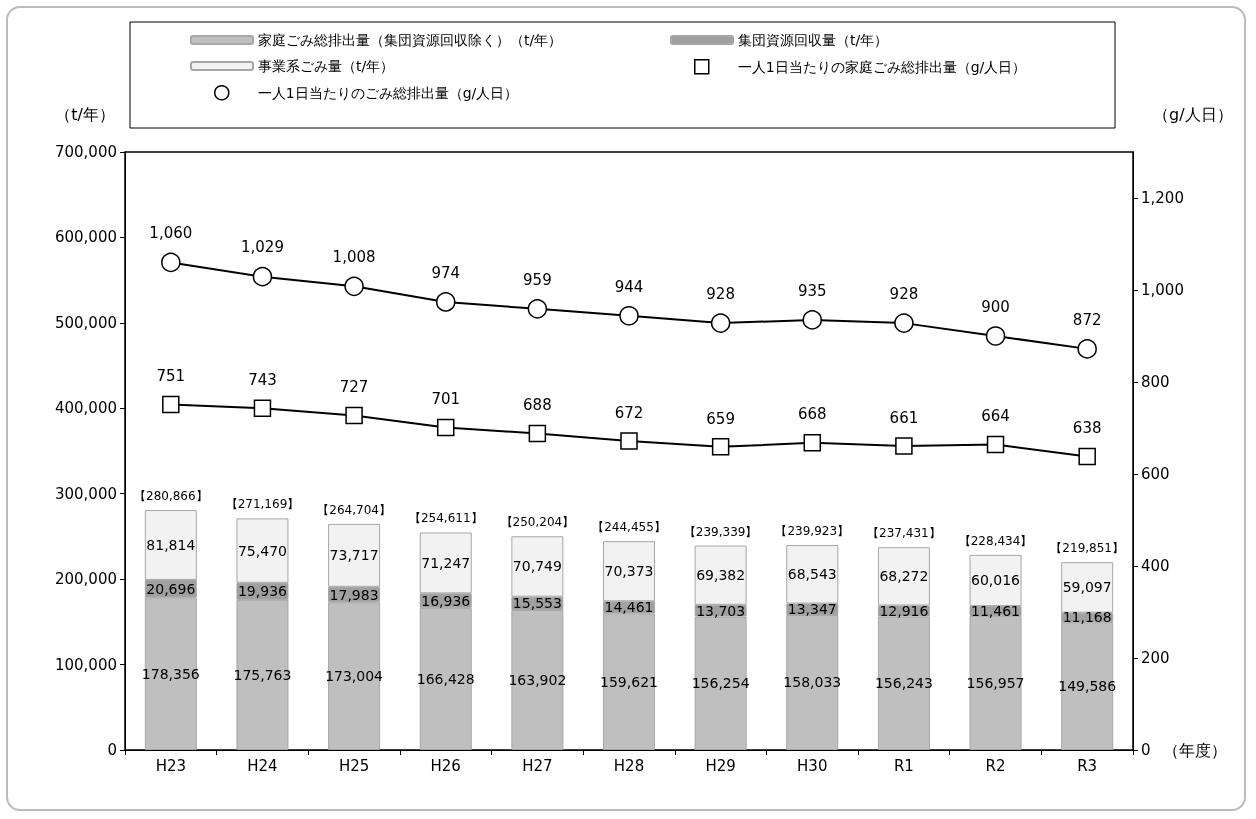 Image resolution: width=1256 pixels, height=819 pixels. I want to click on total-label: 【228,434】, so click(995, 540).